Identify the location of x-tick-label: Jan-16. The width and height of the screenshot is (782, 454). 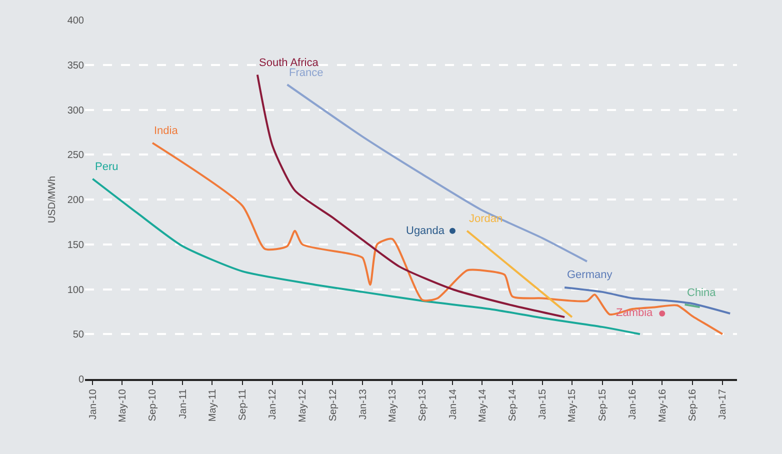
(633, 404).